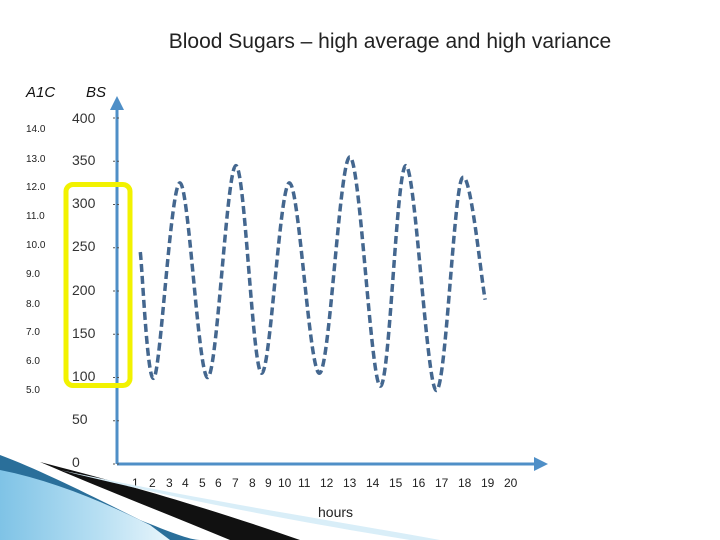 The image size is (720, 540). I want to click on x-tick-label: 7, so click(235, 483).